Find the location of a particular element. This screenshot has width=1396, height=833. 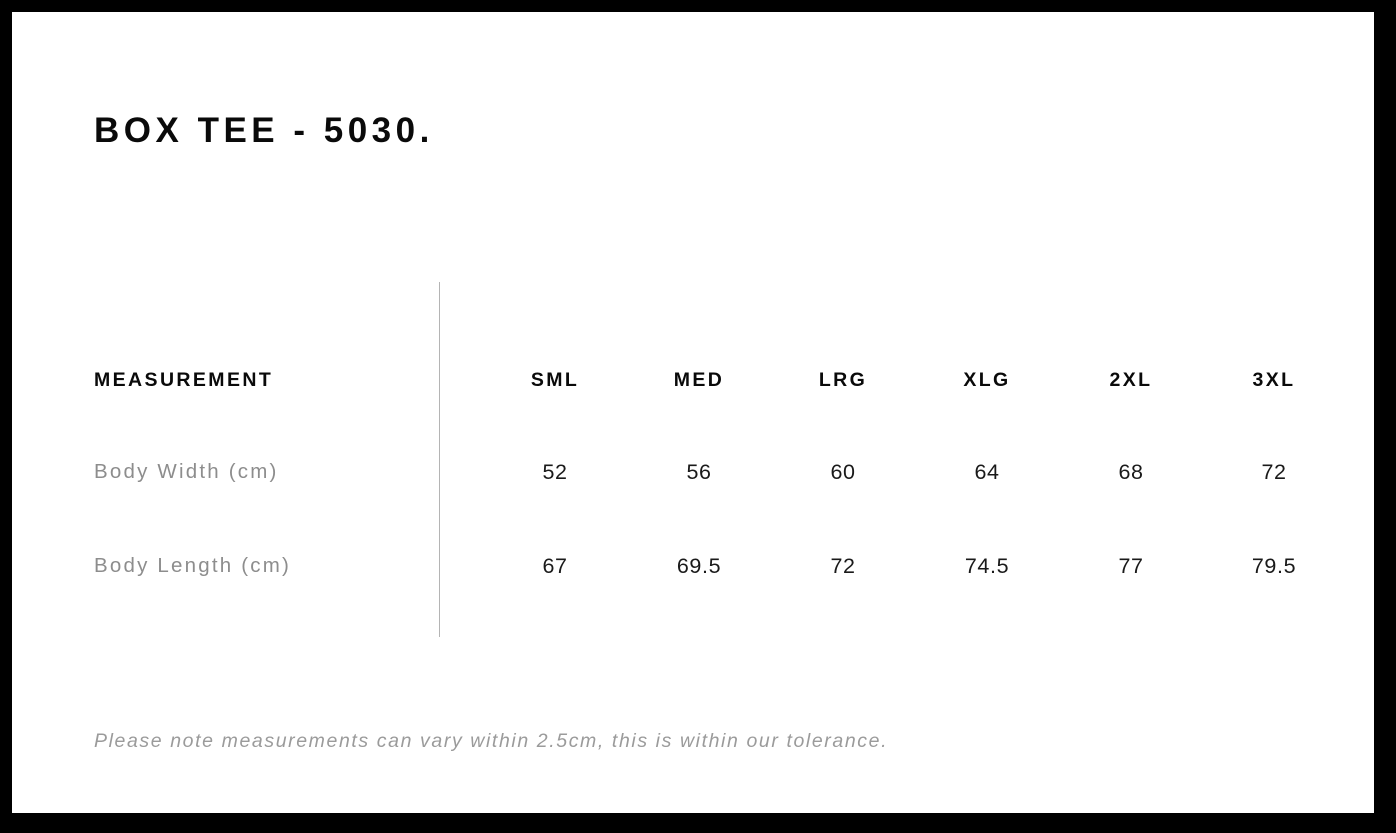

cell-body-width-xlg: 64 is located at coordinates (987, 472).